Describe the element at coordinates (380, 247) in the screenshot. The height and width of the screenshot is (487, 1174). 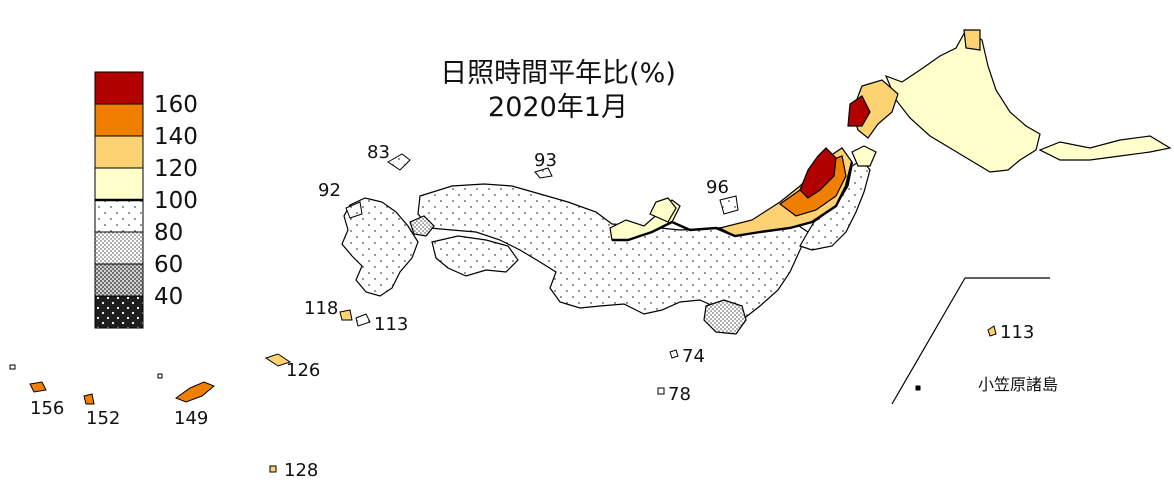
I see `kyushu-region` at that location.